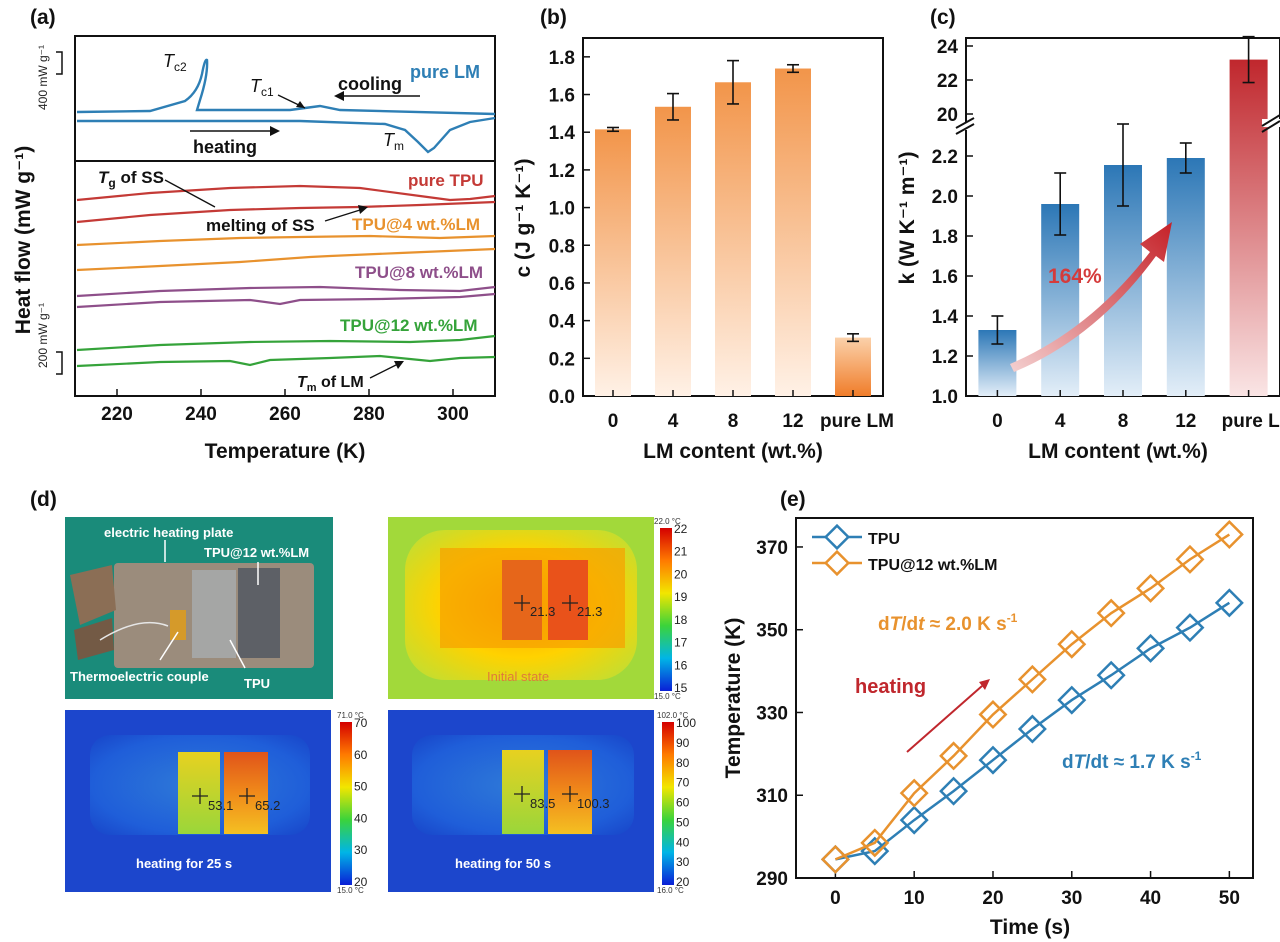 The width and height of the screenshot is (1280, 942). What do you see at coordinates (945, 237) in the screenshot?
I see `y-tick-label: 1.8` at bounding box center [945, 237].